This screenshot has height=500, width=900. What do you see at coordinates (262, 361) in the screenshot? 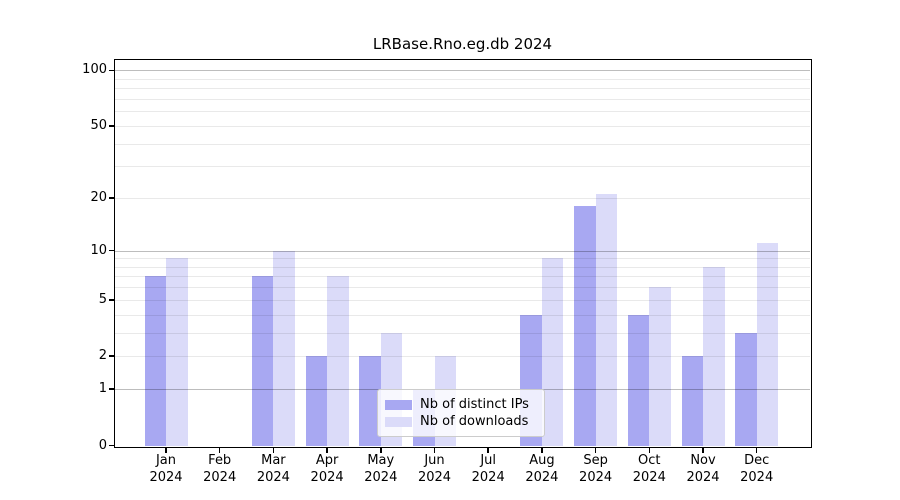
I see `bar-distinct-ips-mar` at bounding box center [262, 361].